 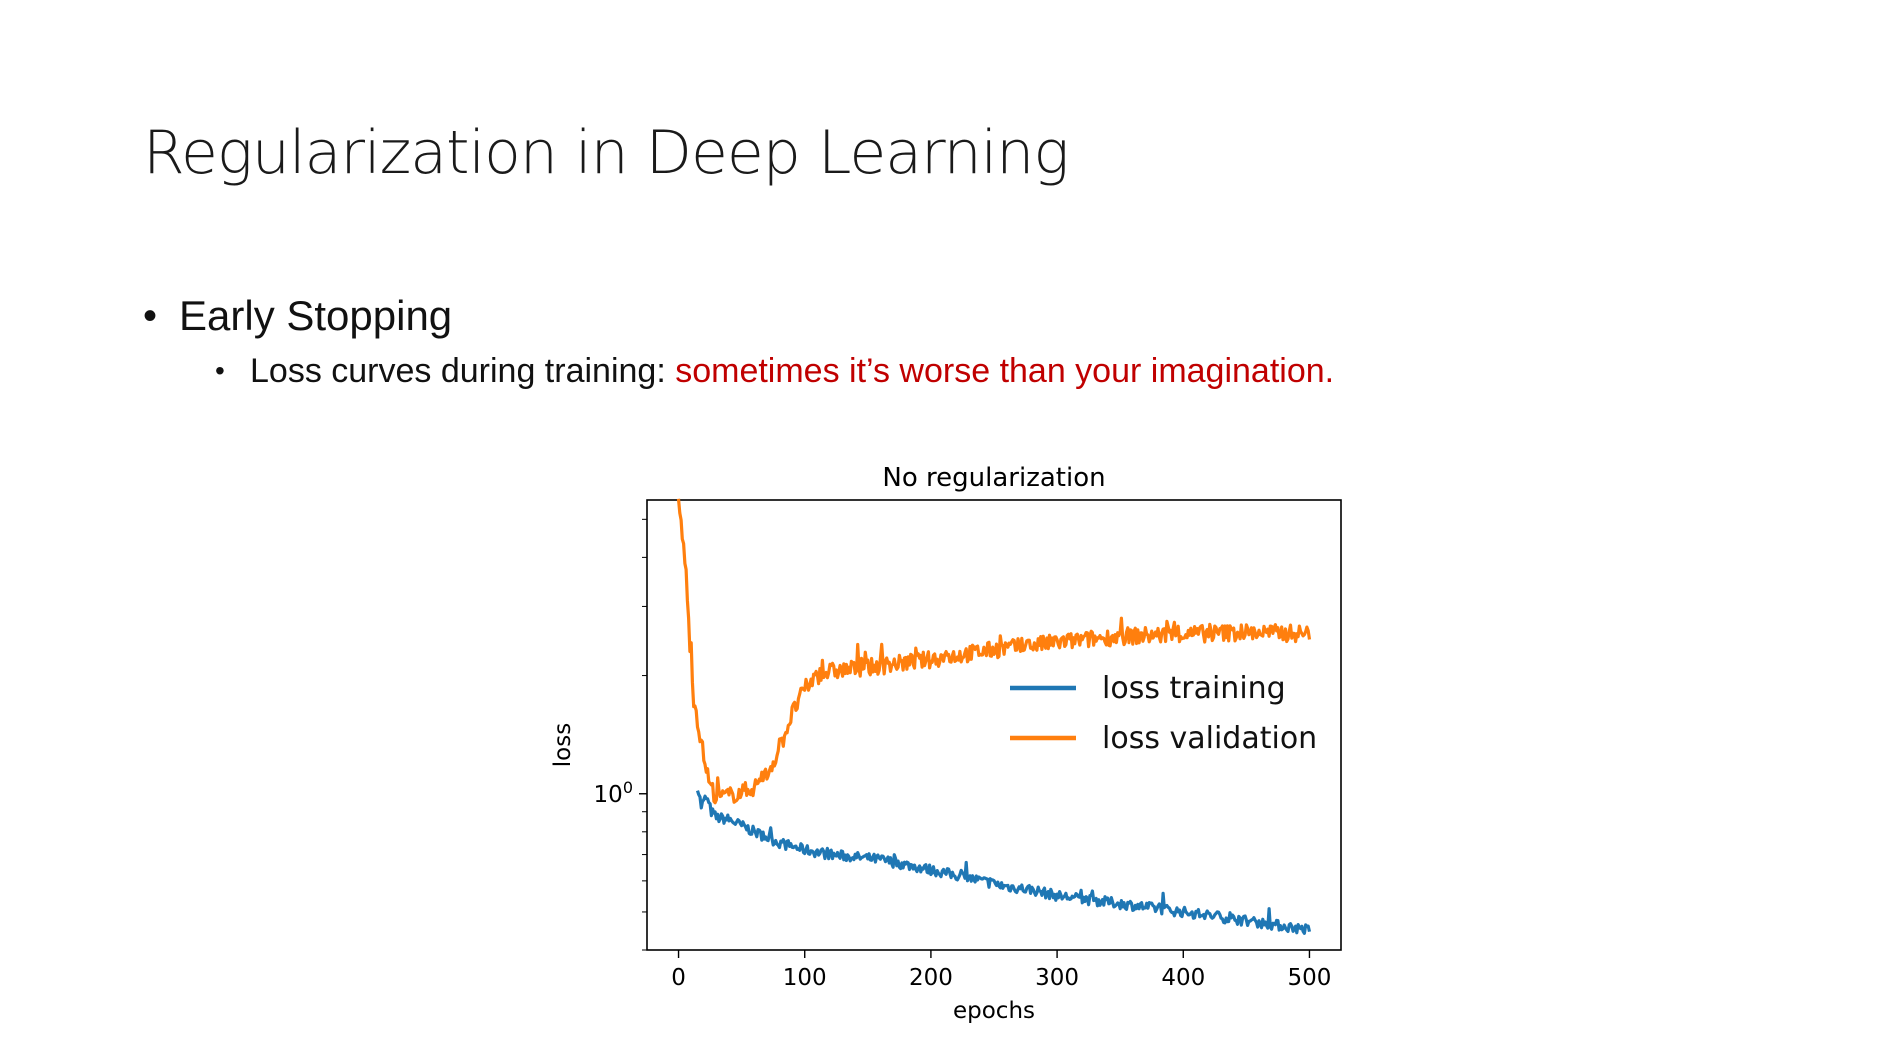 I want to click on chart-title: No regularization, so click(x=993, y=478).